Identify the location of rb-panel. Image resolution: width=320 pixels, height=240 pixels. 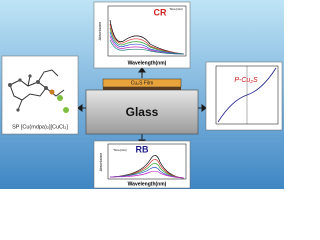
(142, 164).